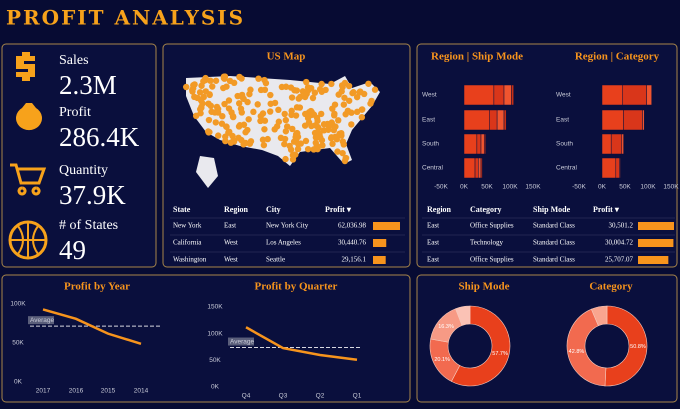 The image size is (680, 409). What do you see at coordinates (320, 396) in the screenshot?
I see `x-tick-label: Q2` at bounding box center [320, 396].